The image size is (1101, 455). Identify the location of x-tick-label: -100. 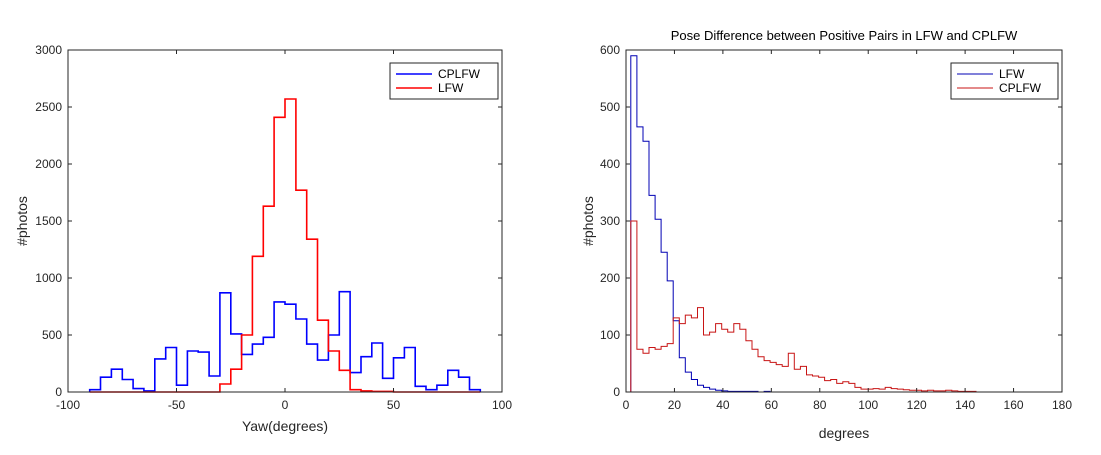
(68, 405).